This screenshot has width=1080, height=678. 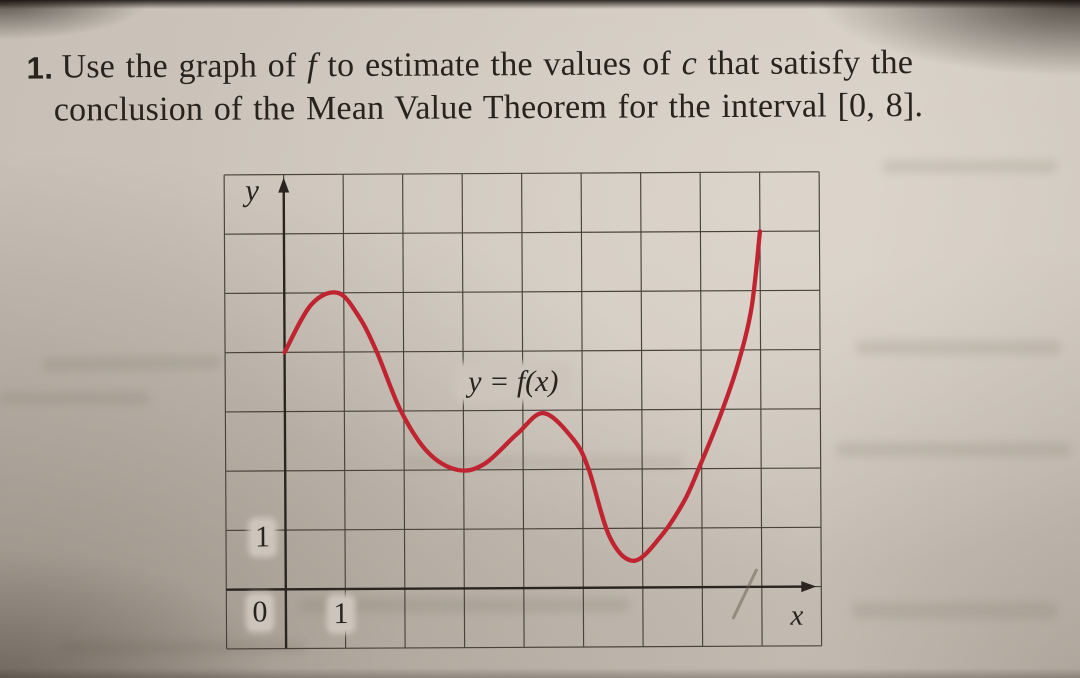 I want to click on x-axis-line, so click(x=516, y=588).